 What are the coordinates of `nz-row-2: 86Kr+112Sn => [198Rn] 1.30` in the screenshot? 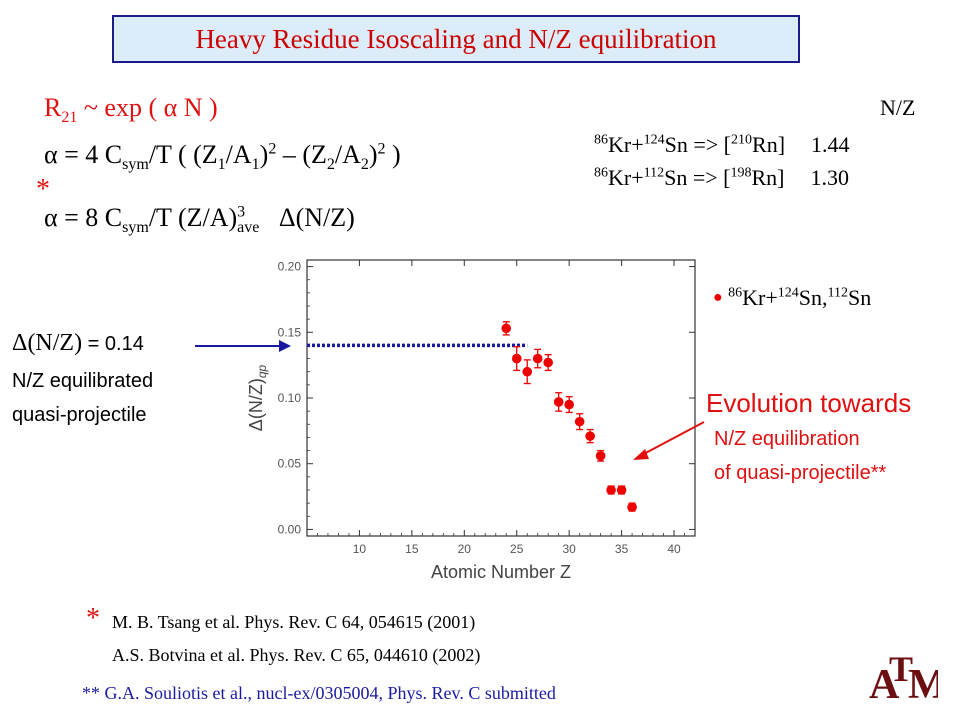 It's located at (721, 178).